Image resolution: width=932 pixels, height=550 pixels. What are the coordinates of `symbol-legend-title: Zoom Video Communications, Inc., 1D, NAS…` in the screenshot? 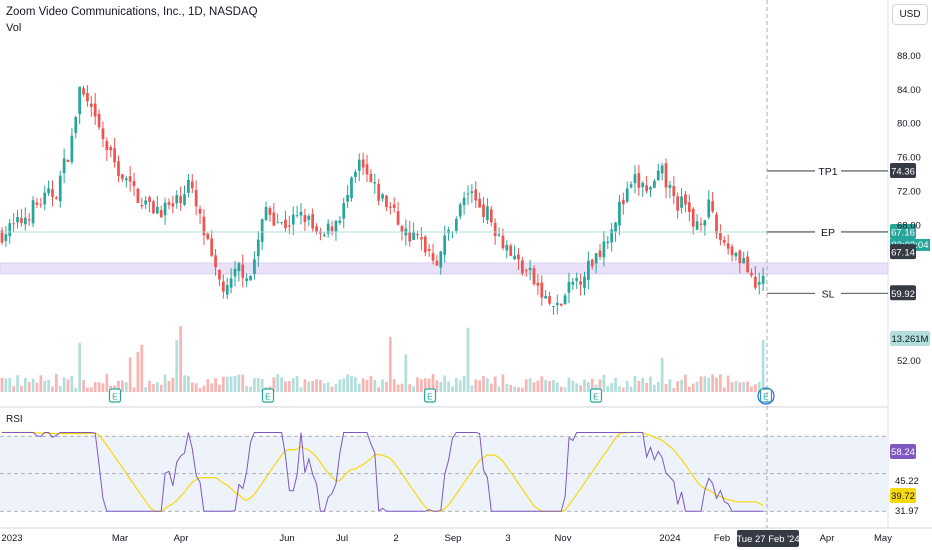 It's located at (132, 12).